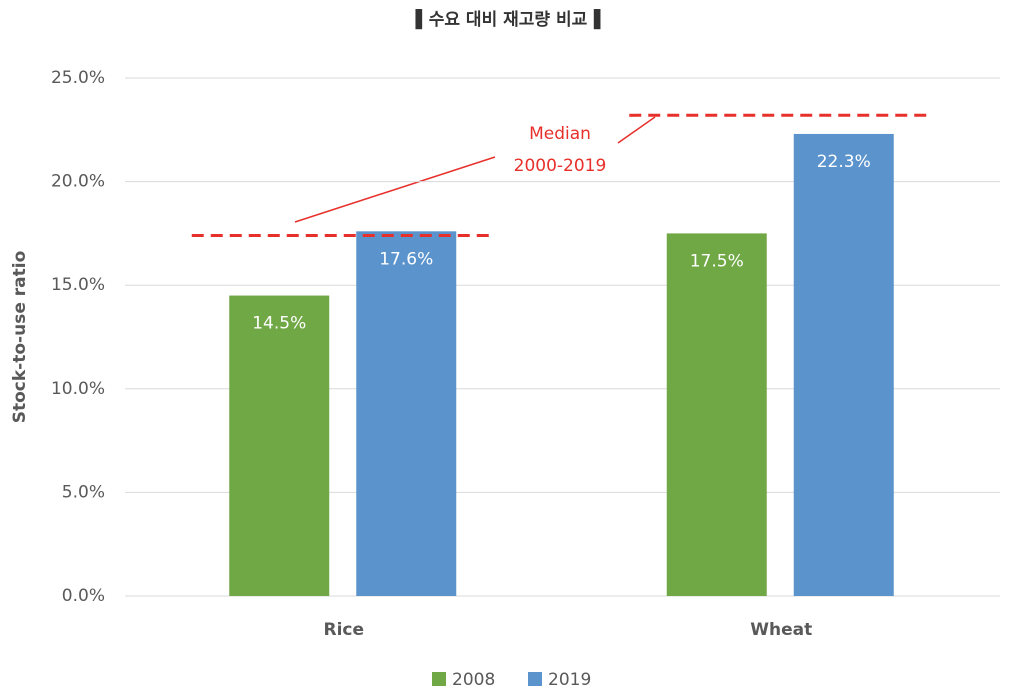 Image resolution: width=1017 pixels, height=695 pixels. I want to click on y-tick-label: 15.0%, so click(78, 285).